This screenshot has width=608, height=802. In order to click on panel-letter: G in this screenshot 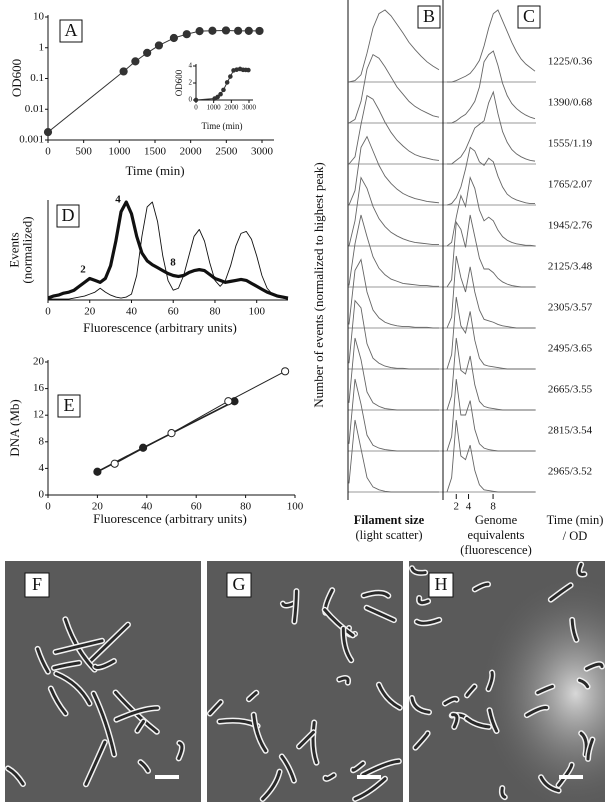, I will do `click(239, 584)`.